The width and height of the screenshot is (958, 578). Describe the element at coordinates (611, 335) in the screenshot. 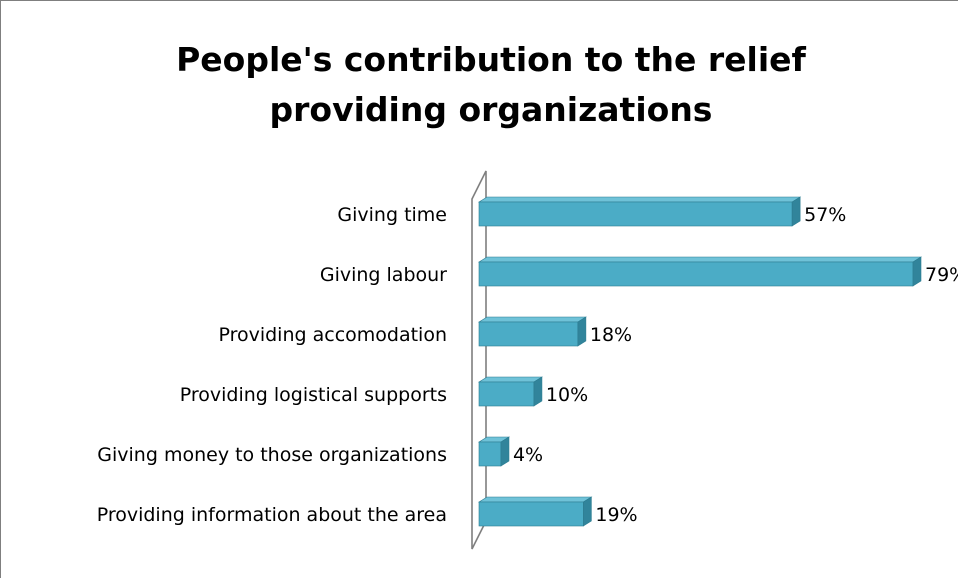

I see `data-label-3: 18%` at that location.